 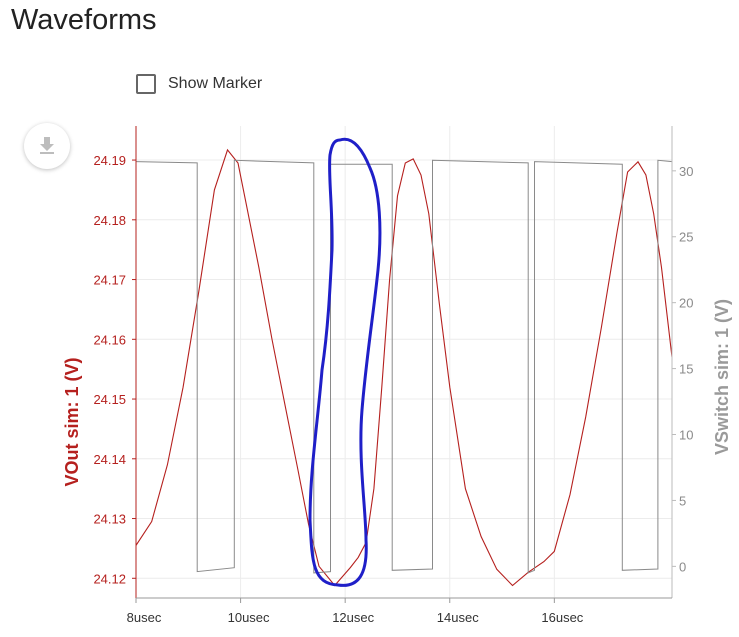 What do you see at coordinates (109, 220) in the screenshot?
I see `left-tick-label: 24.18` at bounding box center [109, 220].